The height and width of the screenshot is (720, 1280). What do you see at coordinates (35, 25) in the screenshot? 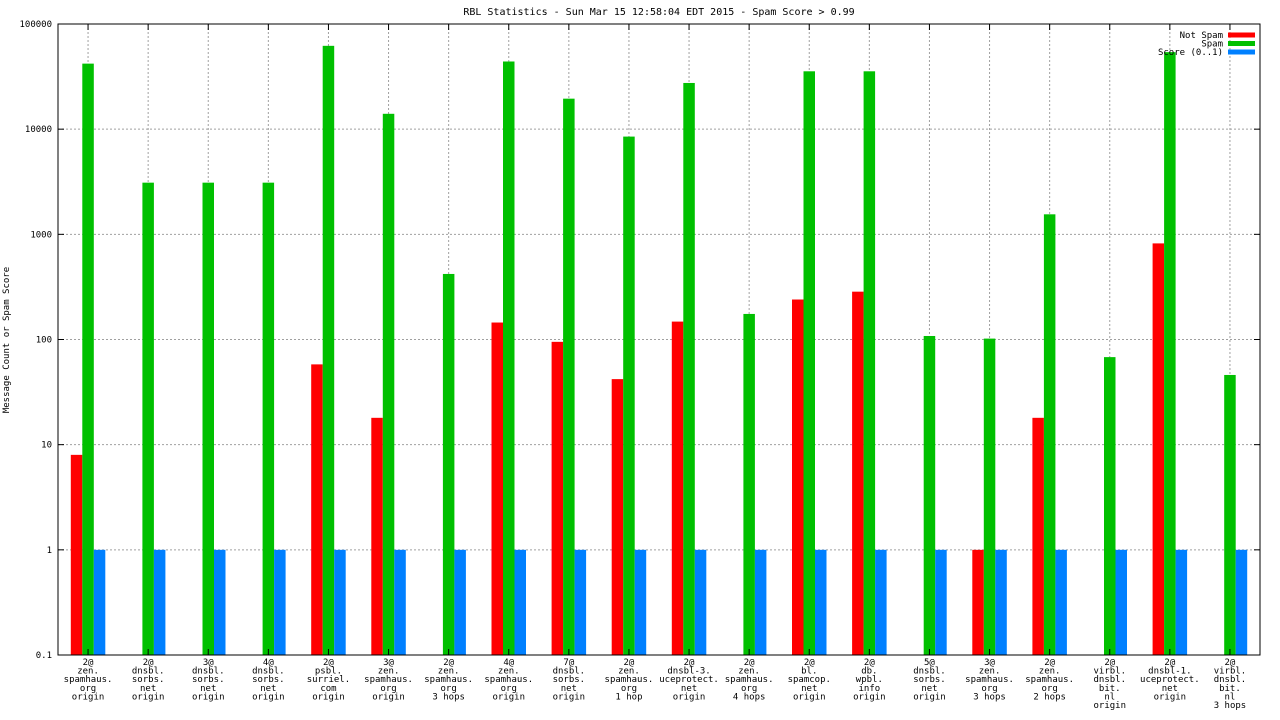
I see `y-tick-label: 100000` at bounding box center [35, 25].